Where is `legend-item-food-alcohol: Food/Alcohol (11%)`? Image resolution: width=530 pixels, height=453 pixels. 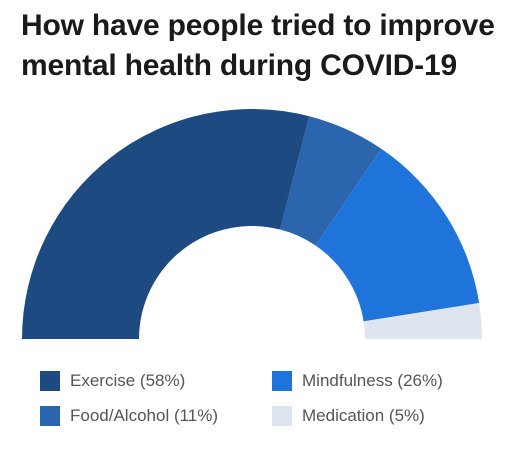
legend-item-food-alcohol: Food/Alcohol (11%) is located at coordinates (129, 416).